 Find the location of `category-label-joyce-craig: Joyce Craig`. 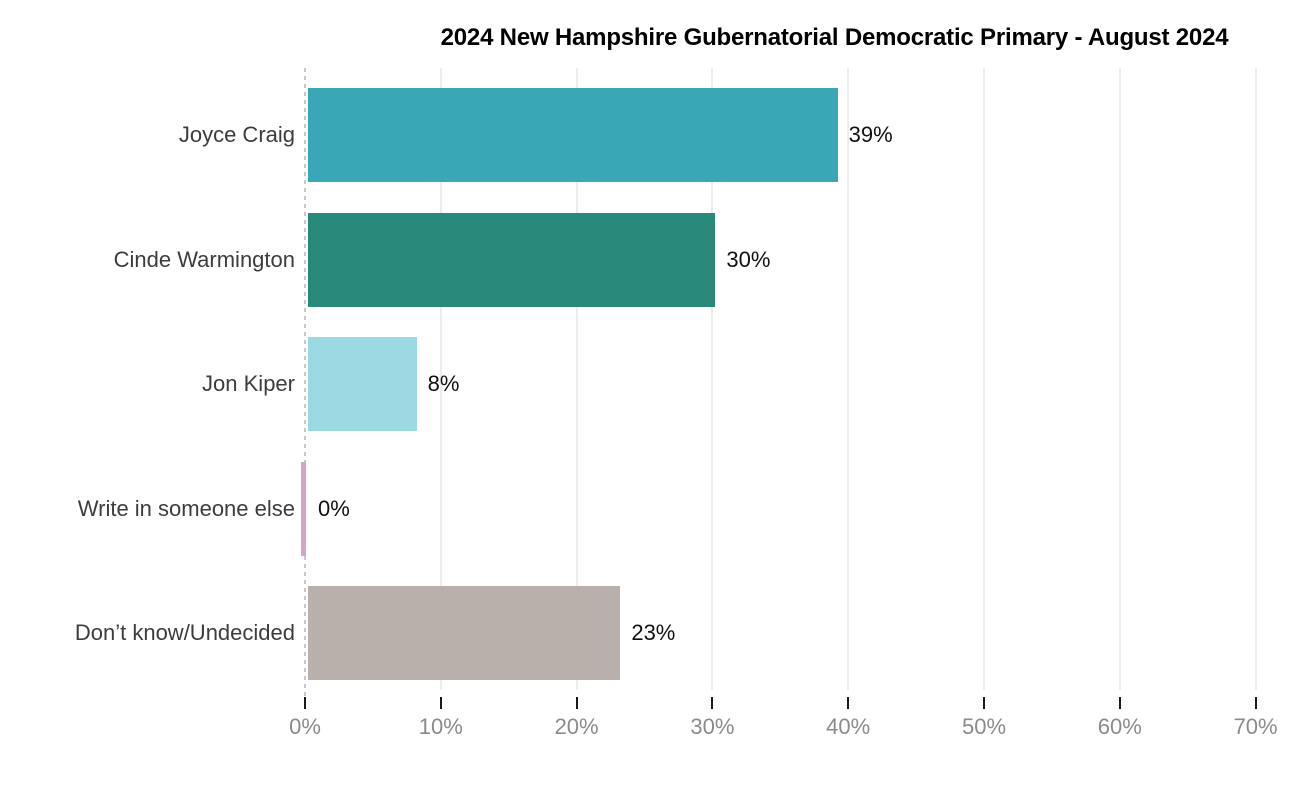

category-label-joyce-craig: Joyce Craig is located at coordinates (236, 134).